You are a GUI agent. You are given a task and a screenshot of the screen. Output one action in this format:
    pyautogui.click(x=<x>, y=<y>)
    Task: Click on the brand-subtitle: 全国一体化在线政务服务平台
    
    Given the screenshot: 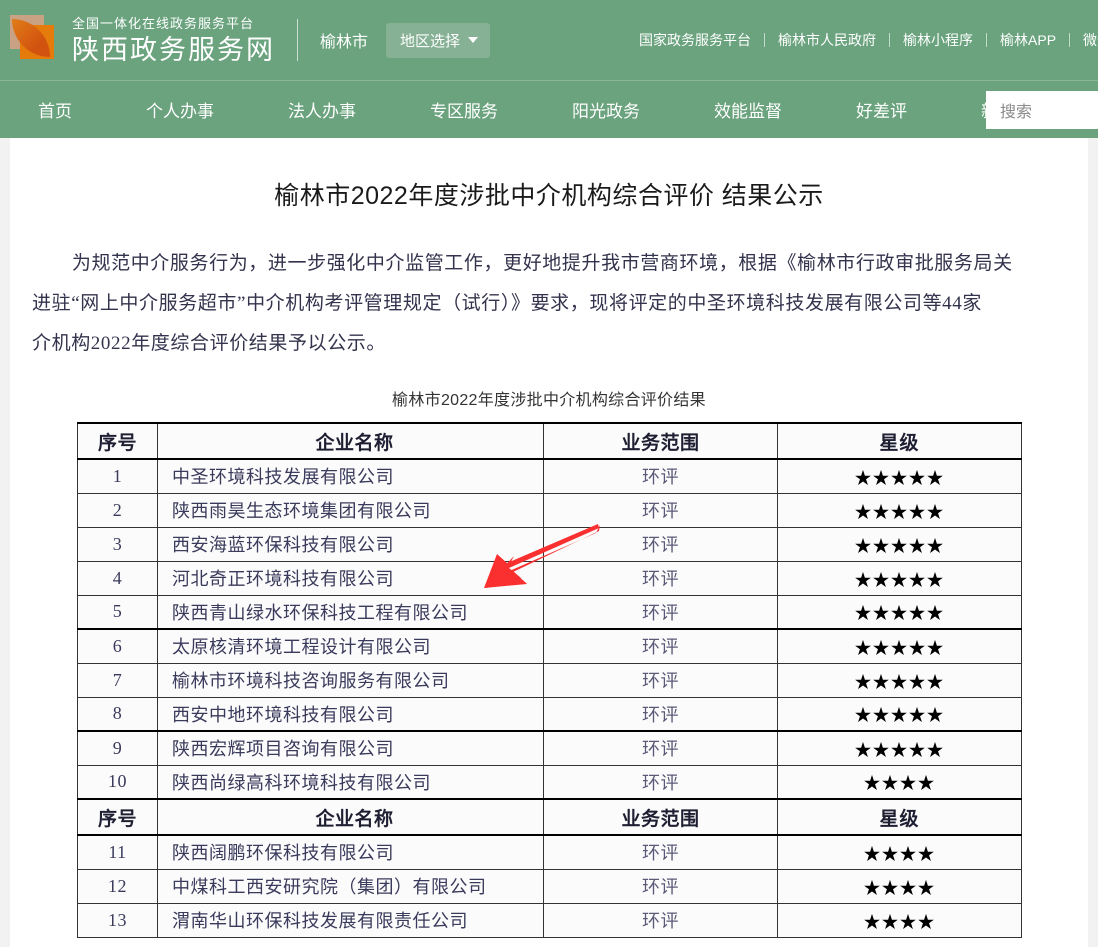 What is the action you would take?
    pyautogui.click(x=163, y=23)
    